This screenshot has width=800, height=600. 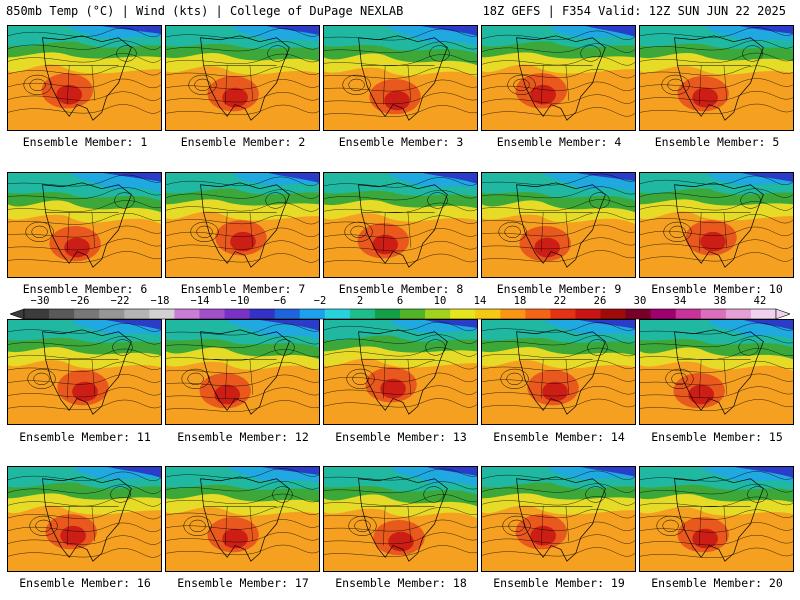 I want to click on ensemble-member-label: Ensemble Member: 1, so click(x=85, y=142).